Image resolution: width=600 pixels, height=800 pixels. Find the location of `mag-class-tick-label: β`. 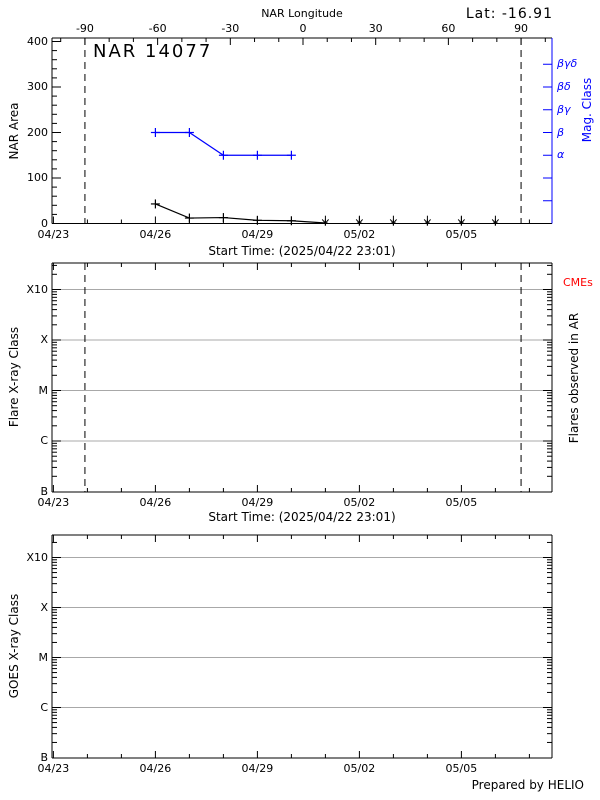

mag-class-tick-label: β is located at coordinates (561, 132).